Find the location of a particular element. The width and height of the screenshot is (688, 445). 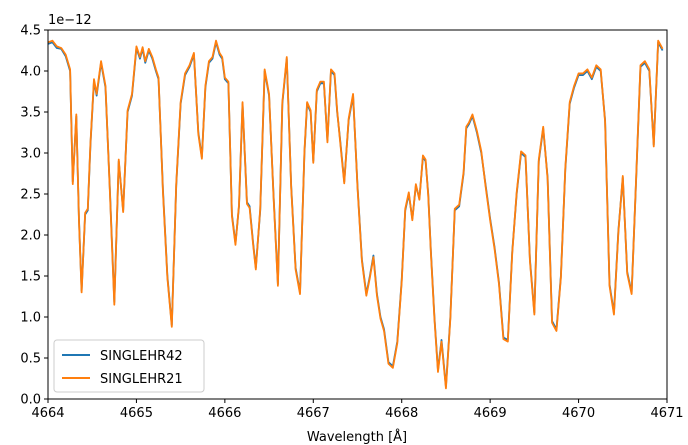

y-tick-label: 0.5 is located at coordinates (30, 359).